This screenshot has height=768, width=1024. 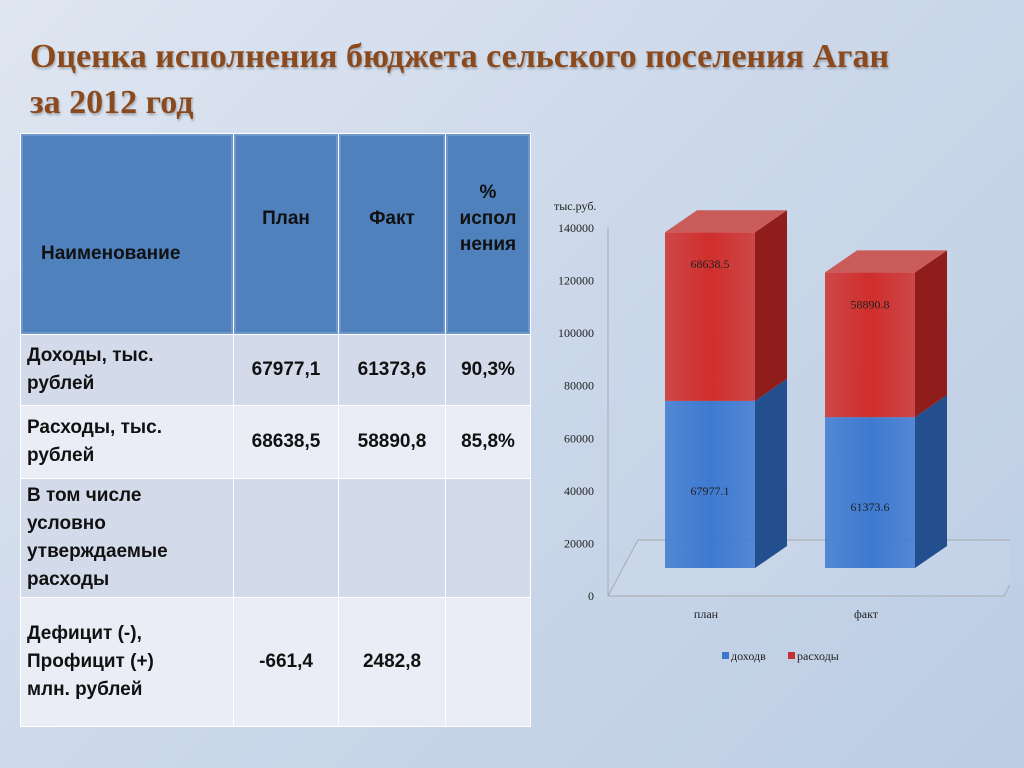 I want to click on cell-percent: 85,8%, so click(x=488, y=442).